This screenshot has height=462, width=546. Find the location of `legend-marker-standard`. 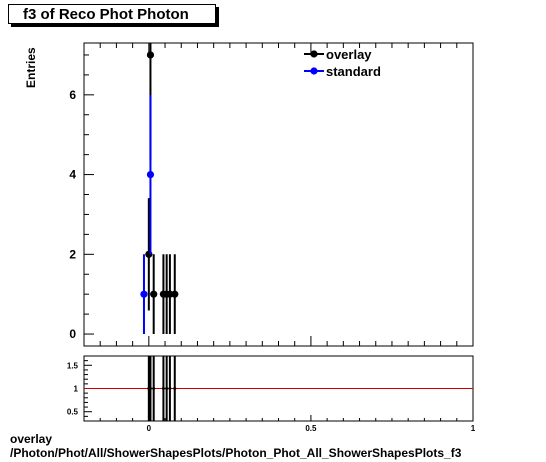

legend-marker-standard is located at coordinates (314, 71).